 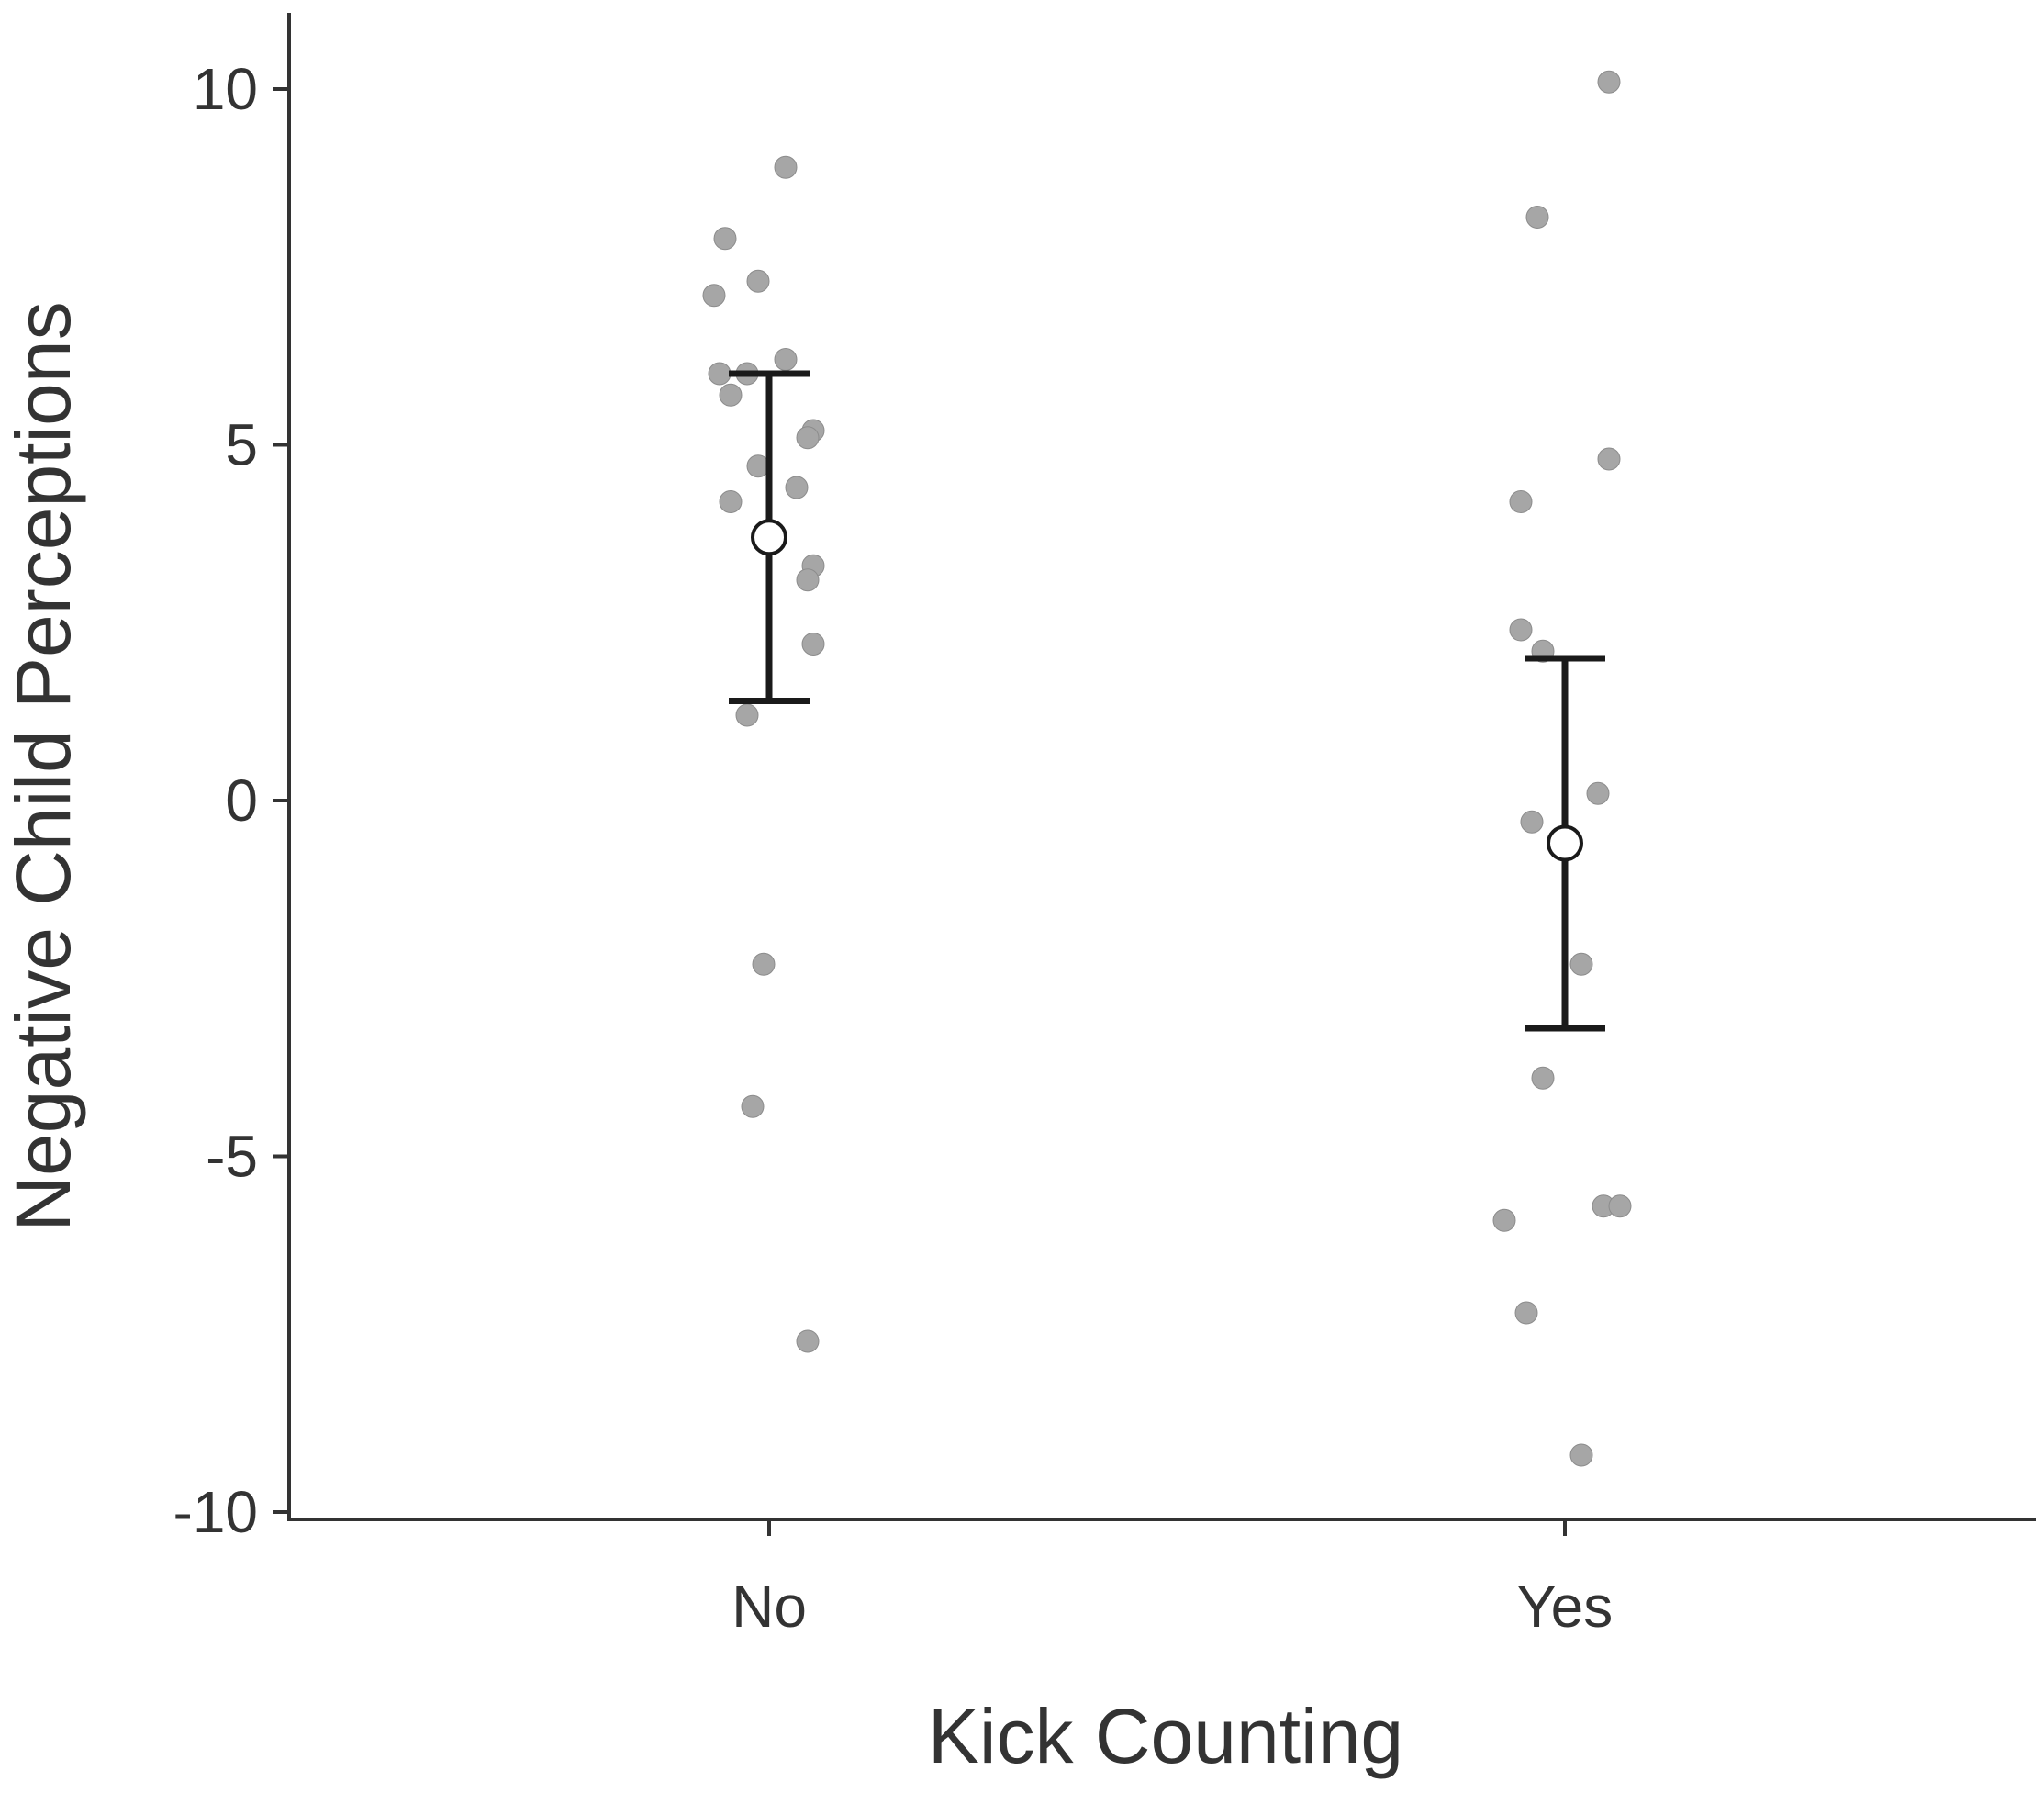 I want to click on x-ticks: No Yes, so click(x=1172, y=1579).